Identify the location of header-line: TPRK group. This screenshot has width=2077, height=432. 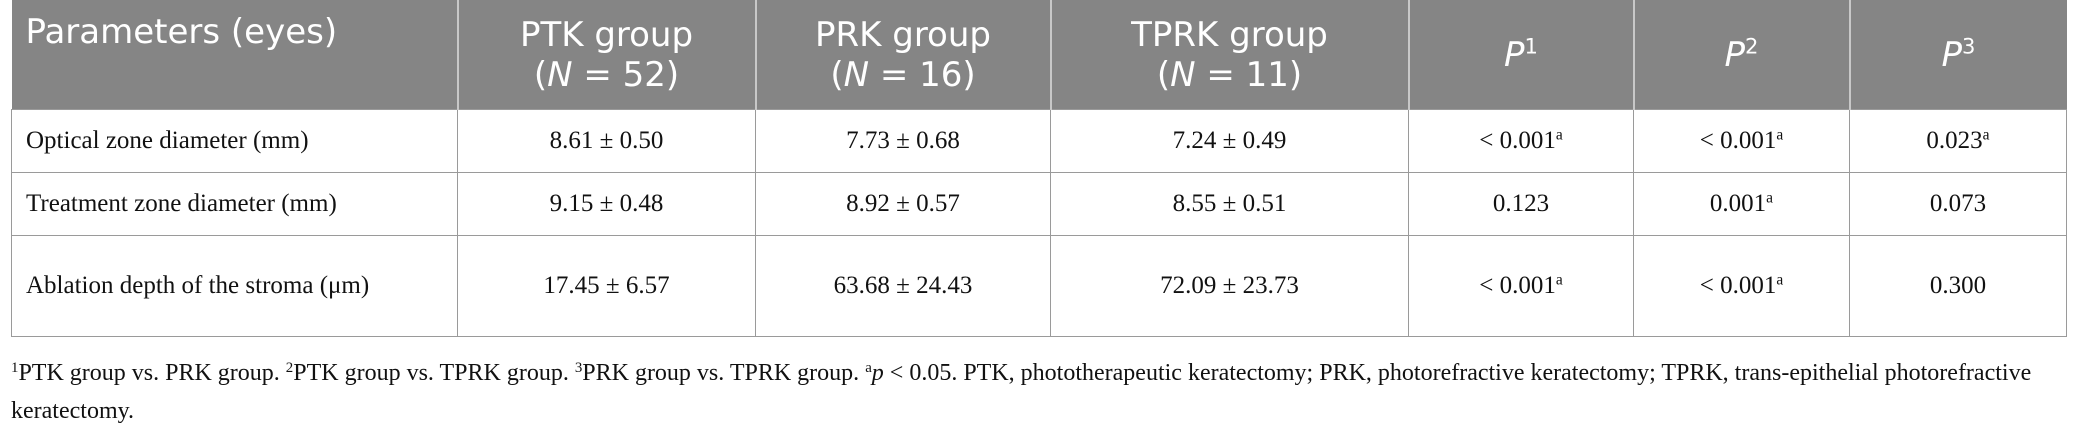
(1230, 35).